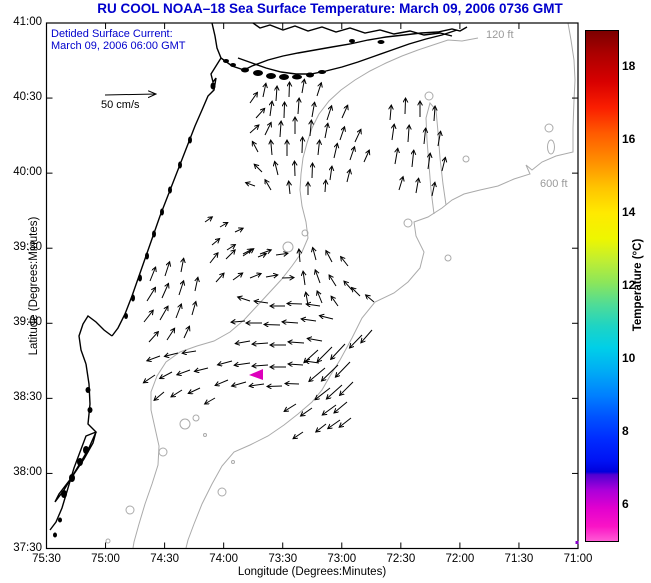 This screenshot has width=651, height=583. I want to click on x-tick-label: 74:00, so click(224, 559).